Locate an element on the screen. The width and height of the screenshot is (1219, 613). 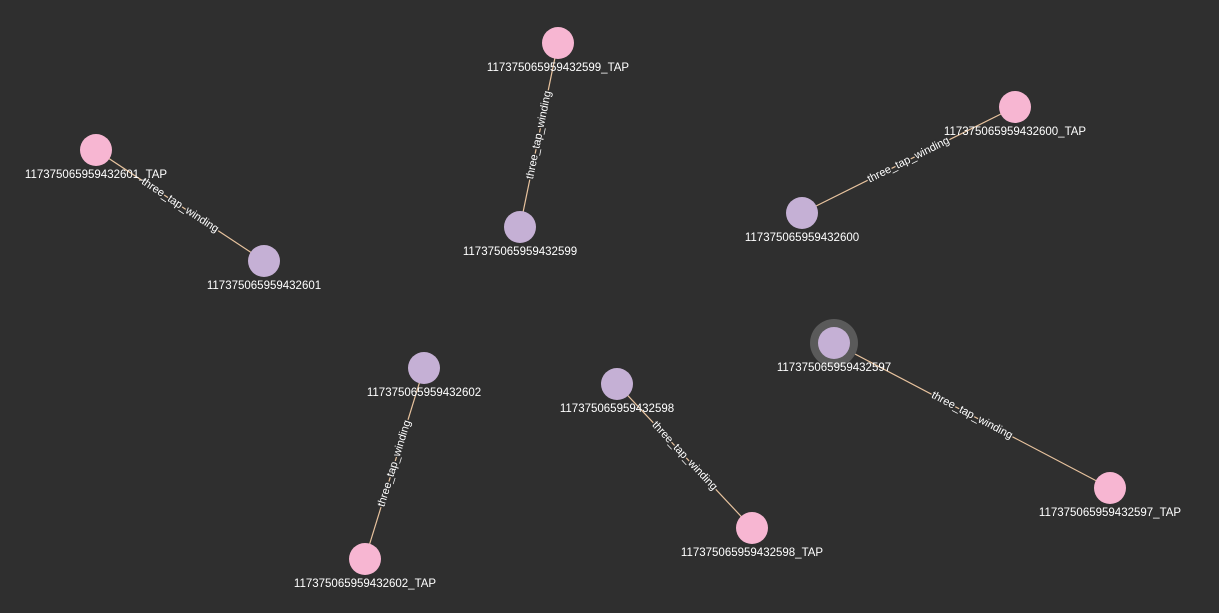
winding-node: 117375065959432601 is located at coordinates (264, 268).